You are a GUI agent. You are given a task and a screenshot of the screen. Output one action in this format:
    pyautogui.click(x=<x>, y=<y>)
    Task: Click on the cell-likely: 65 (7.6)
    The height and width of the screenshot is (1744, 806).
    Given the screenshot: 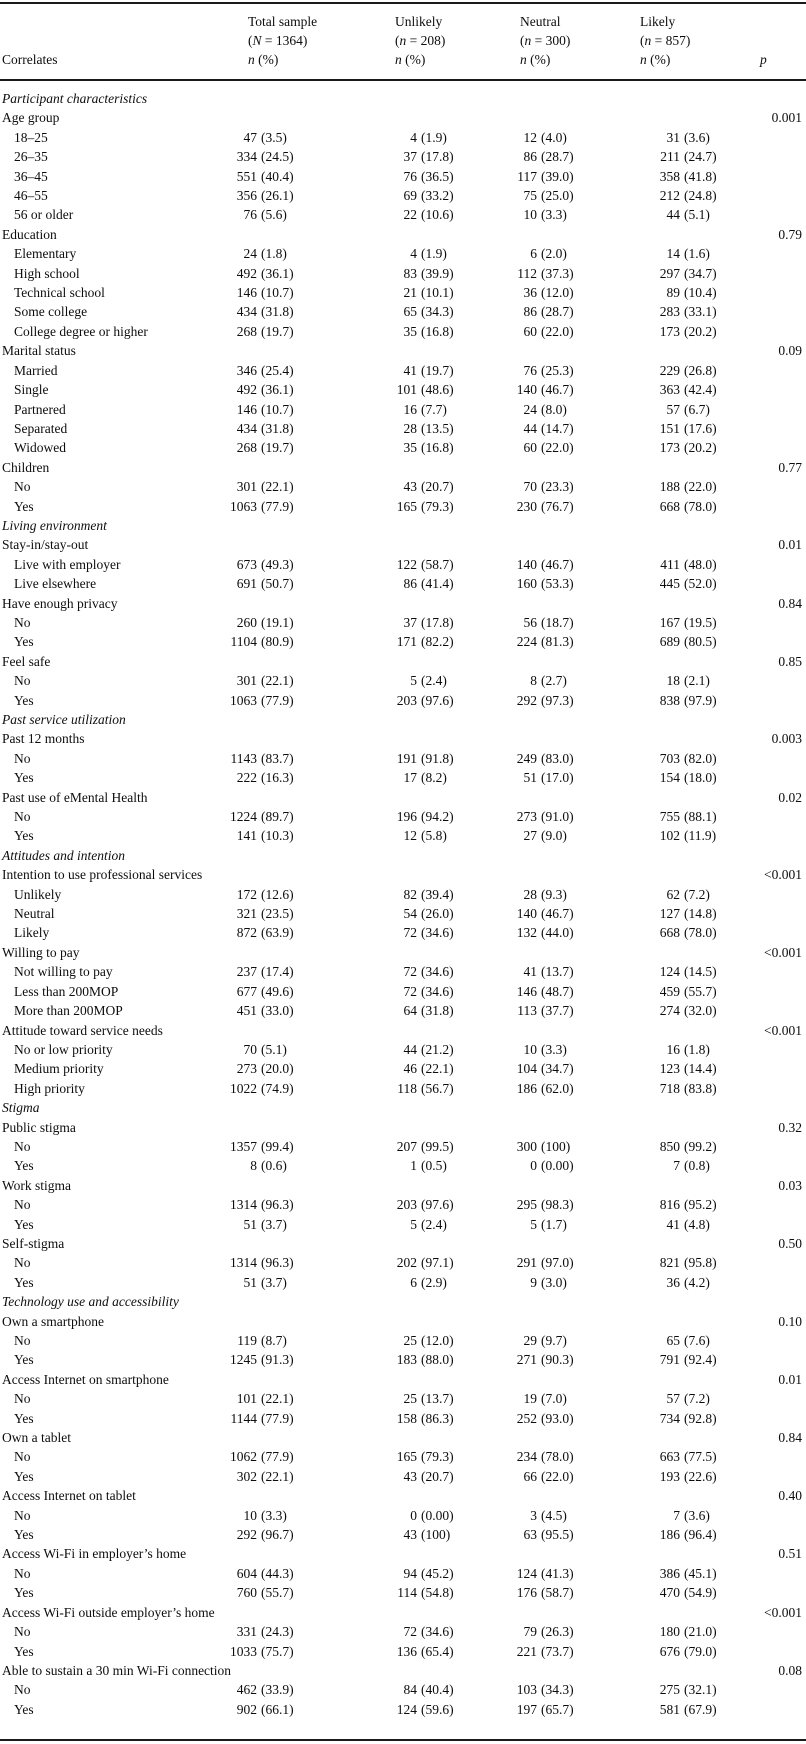 What is the action you would take?
    pyautogui.click(x=688, y=1340)
    